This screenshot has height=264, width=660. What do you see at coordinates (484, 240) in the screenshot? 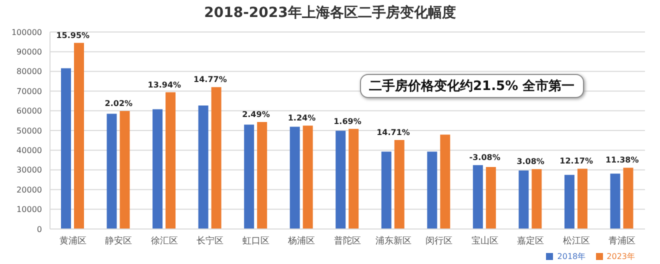
I see `x-tick-label: 宝山区` at bounding box center [484, 240].